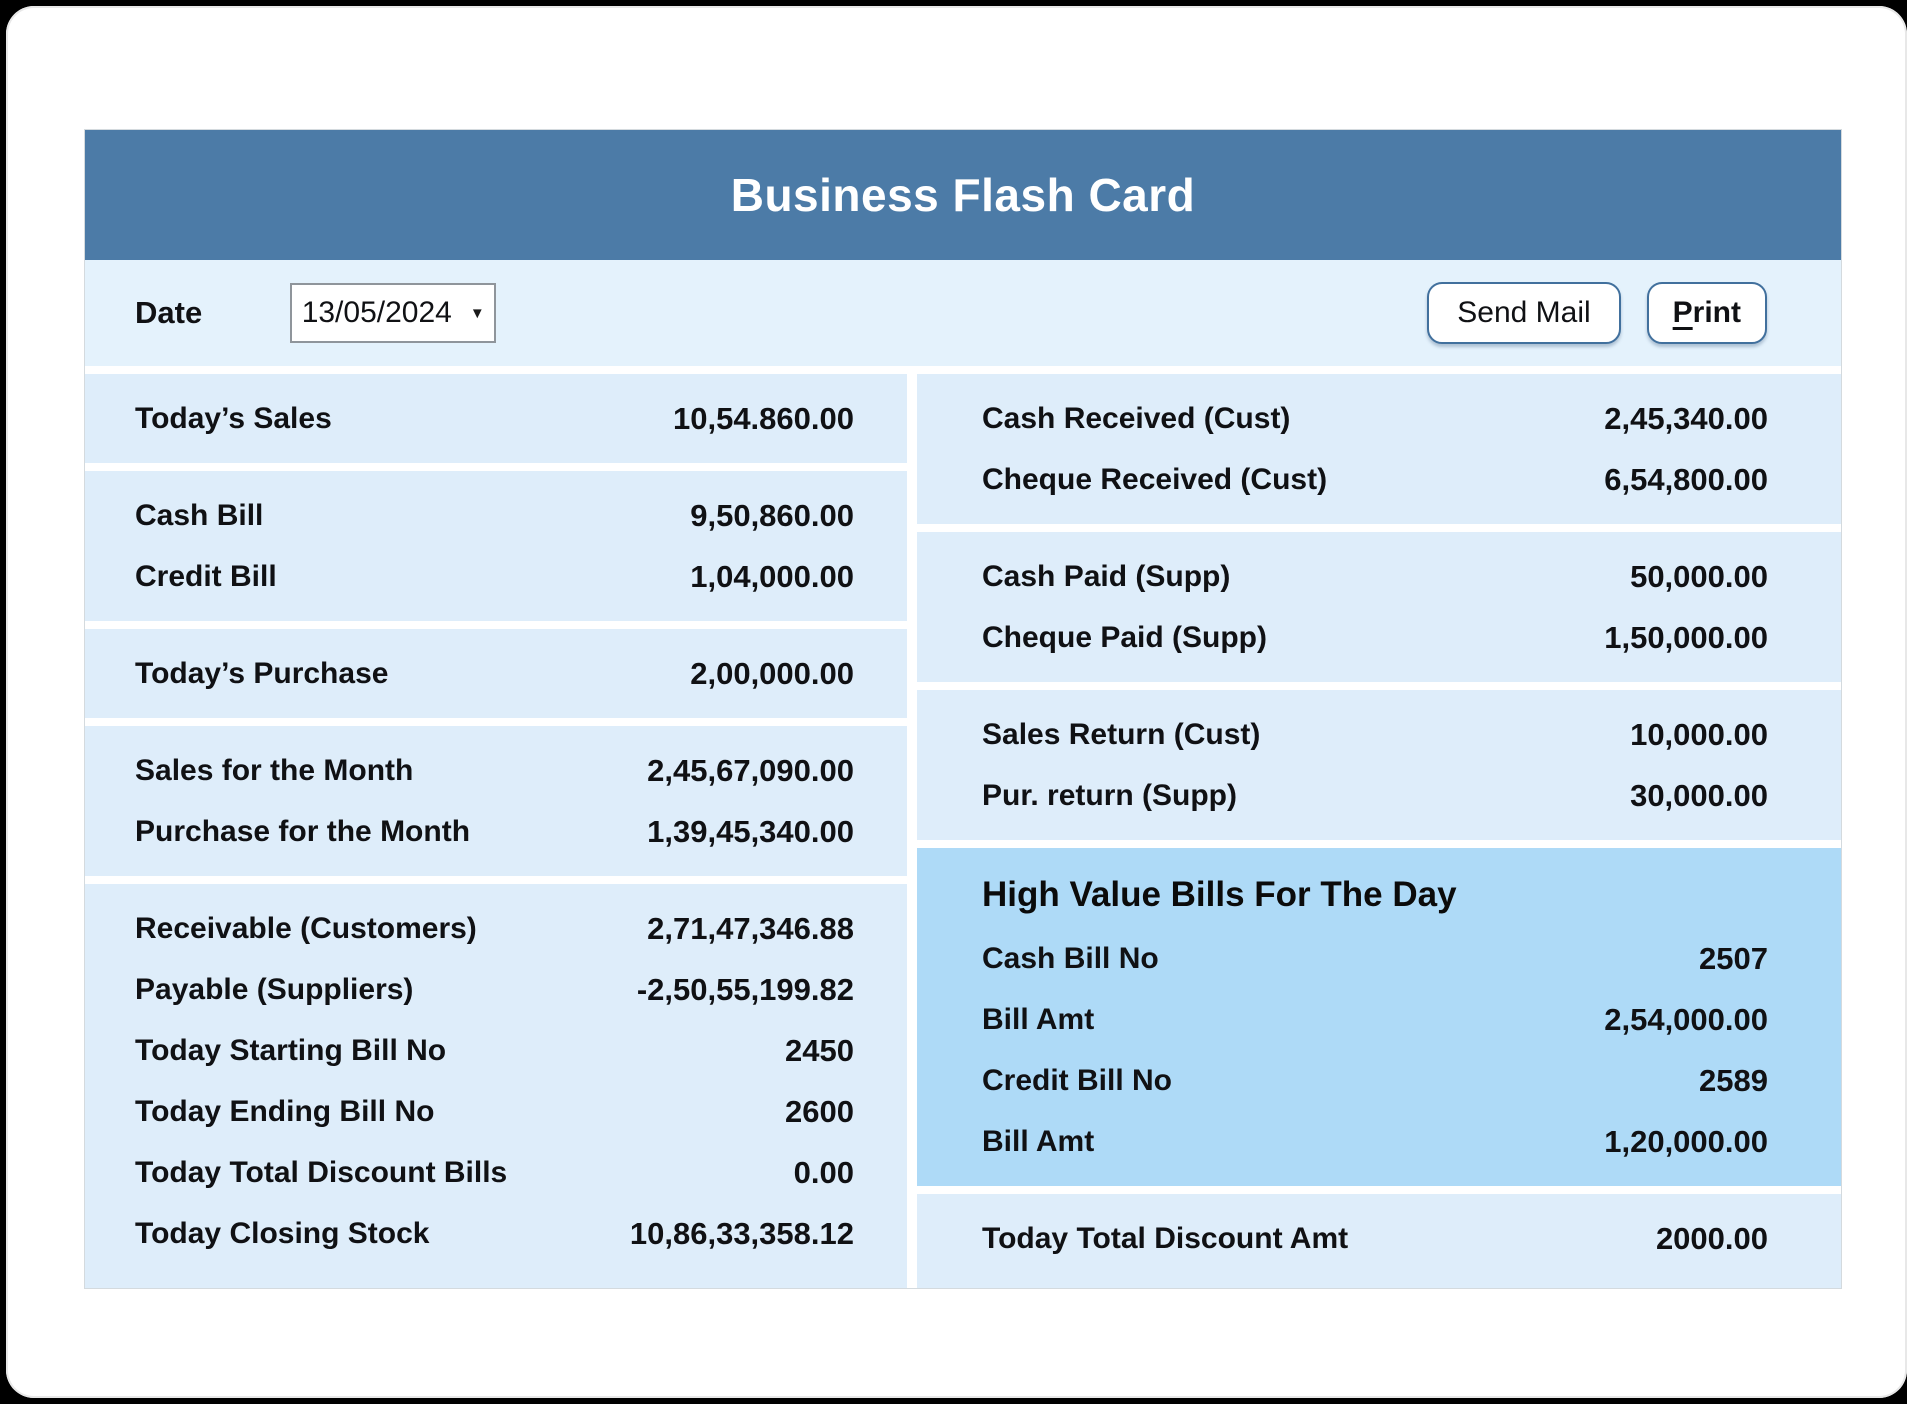 This screenshot has width=1907, height=1404. Describe the element at coordinates (1711, 1238) in the screenshot. I see `metric-value: 2000.00` at that location.